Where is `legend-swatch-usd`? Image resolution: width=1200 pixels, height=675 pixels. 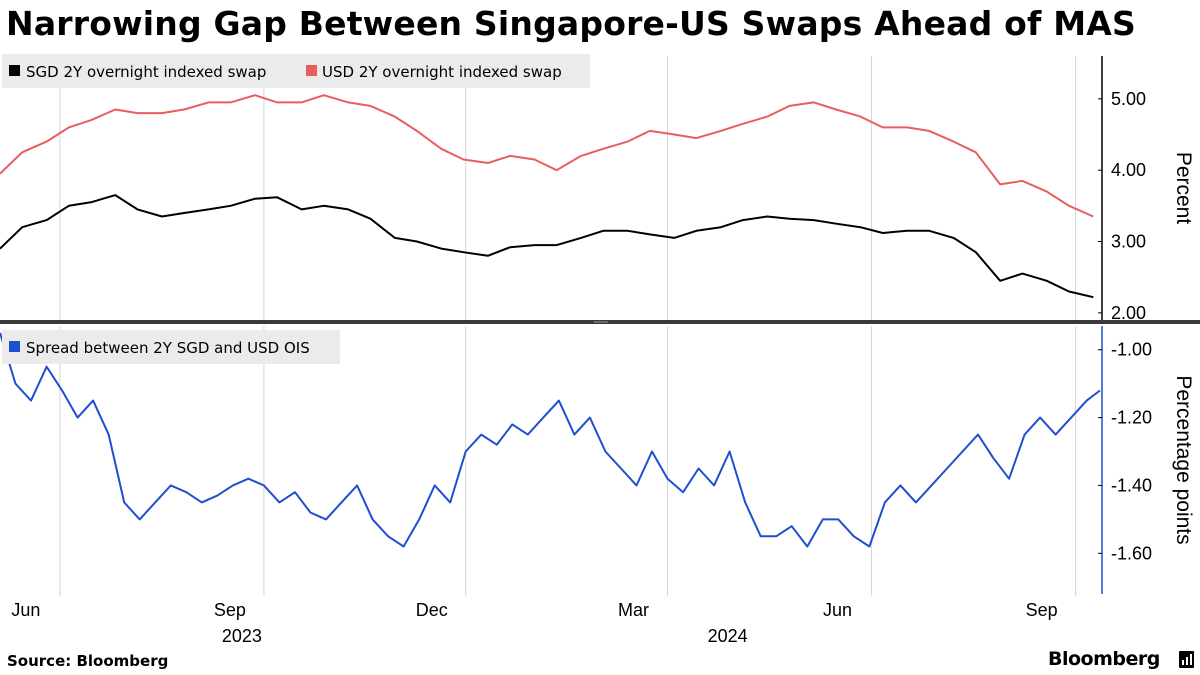 legend-swatch-usd is located at coordinates (311, 70).